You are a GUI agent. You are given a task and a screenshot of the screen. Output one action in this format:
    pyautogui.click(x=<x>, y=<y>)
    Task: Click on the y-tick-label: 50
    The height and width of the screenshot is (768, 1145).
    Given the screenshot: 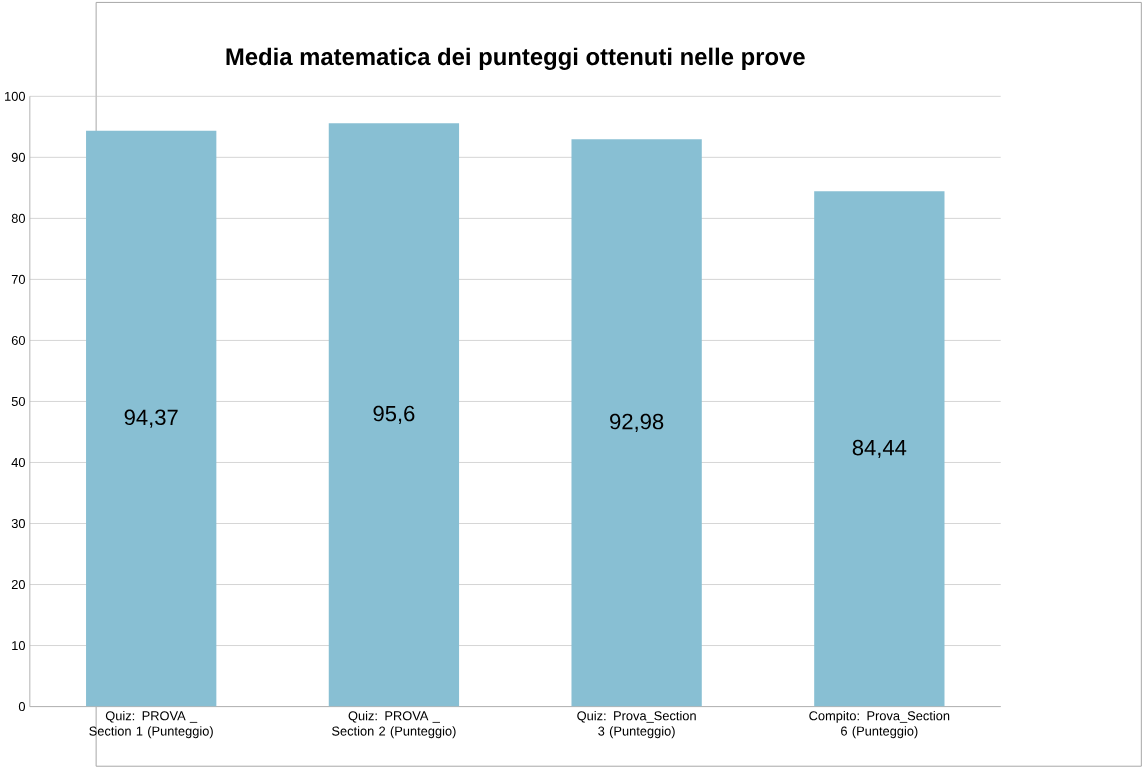 What is the action you would take?
    pyautogui.click(x=18, y=401)
    